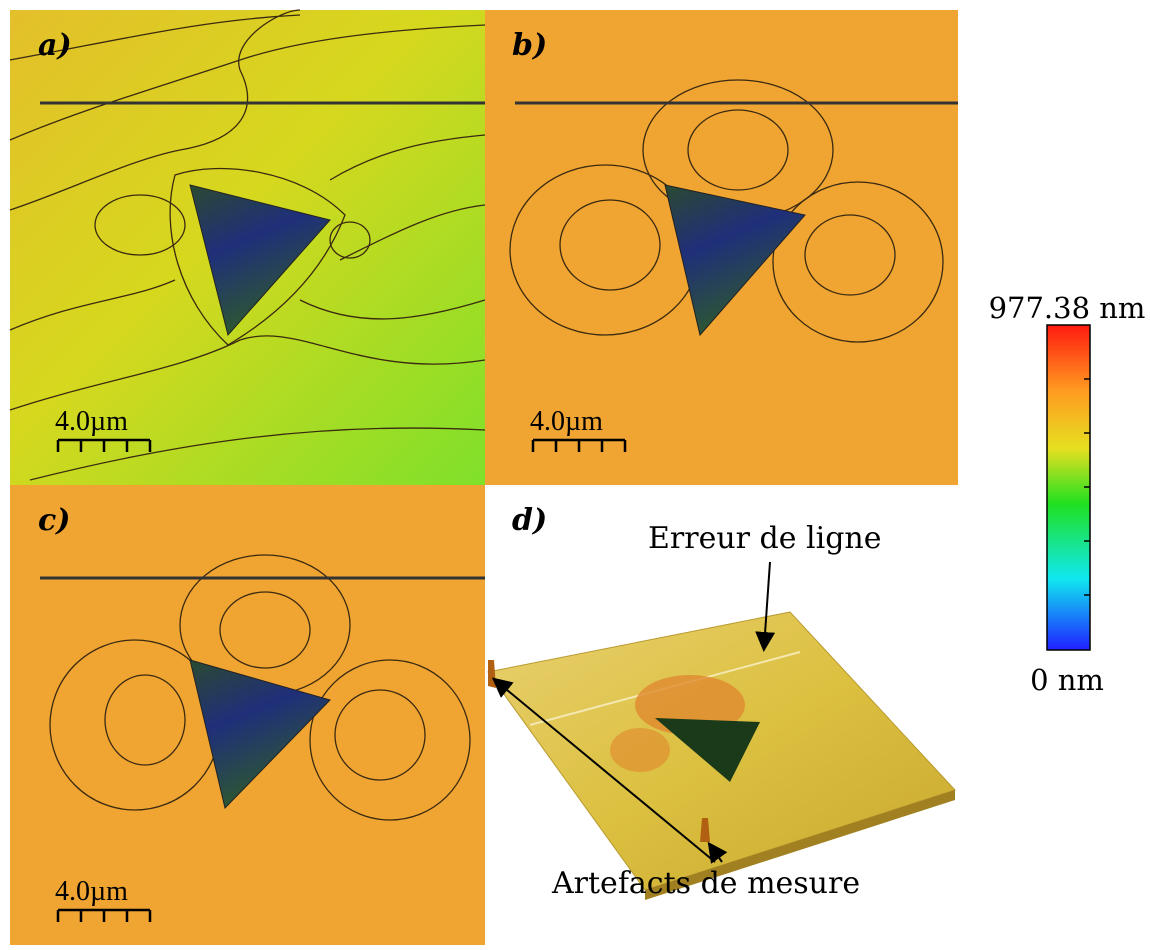 The image size is (1150, 950). Describe the element at coordinates (55, 45) in the screenshot. I see `panel-label: a)` at that location.